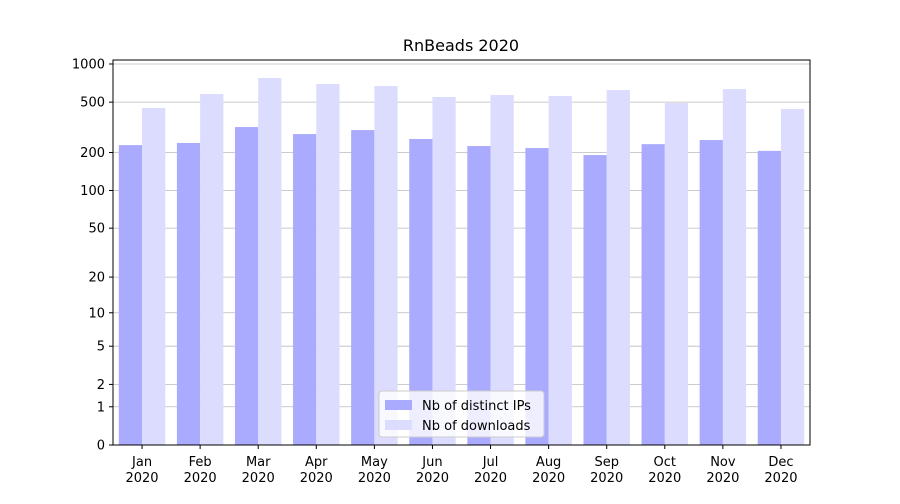  What do you see at coordinates (548, 470) in the screenshot?
I see `x-tick-label: Aug 2020` at bounding box center [548, 470].